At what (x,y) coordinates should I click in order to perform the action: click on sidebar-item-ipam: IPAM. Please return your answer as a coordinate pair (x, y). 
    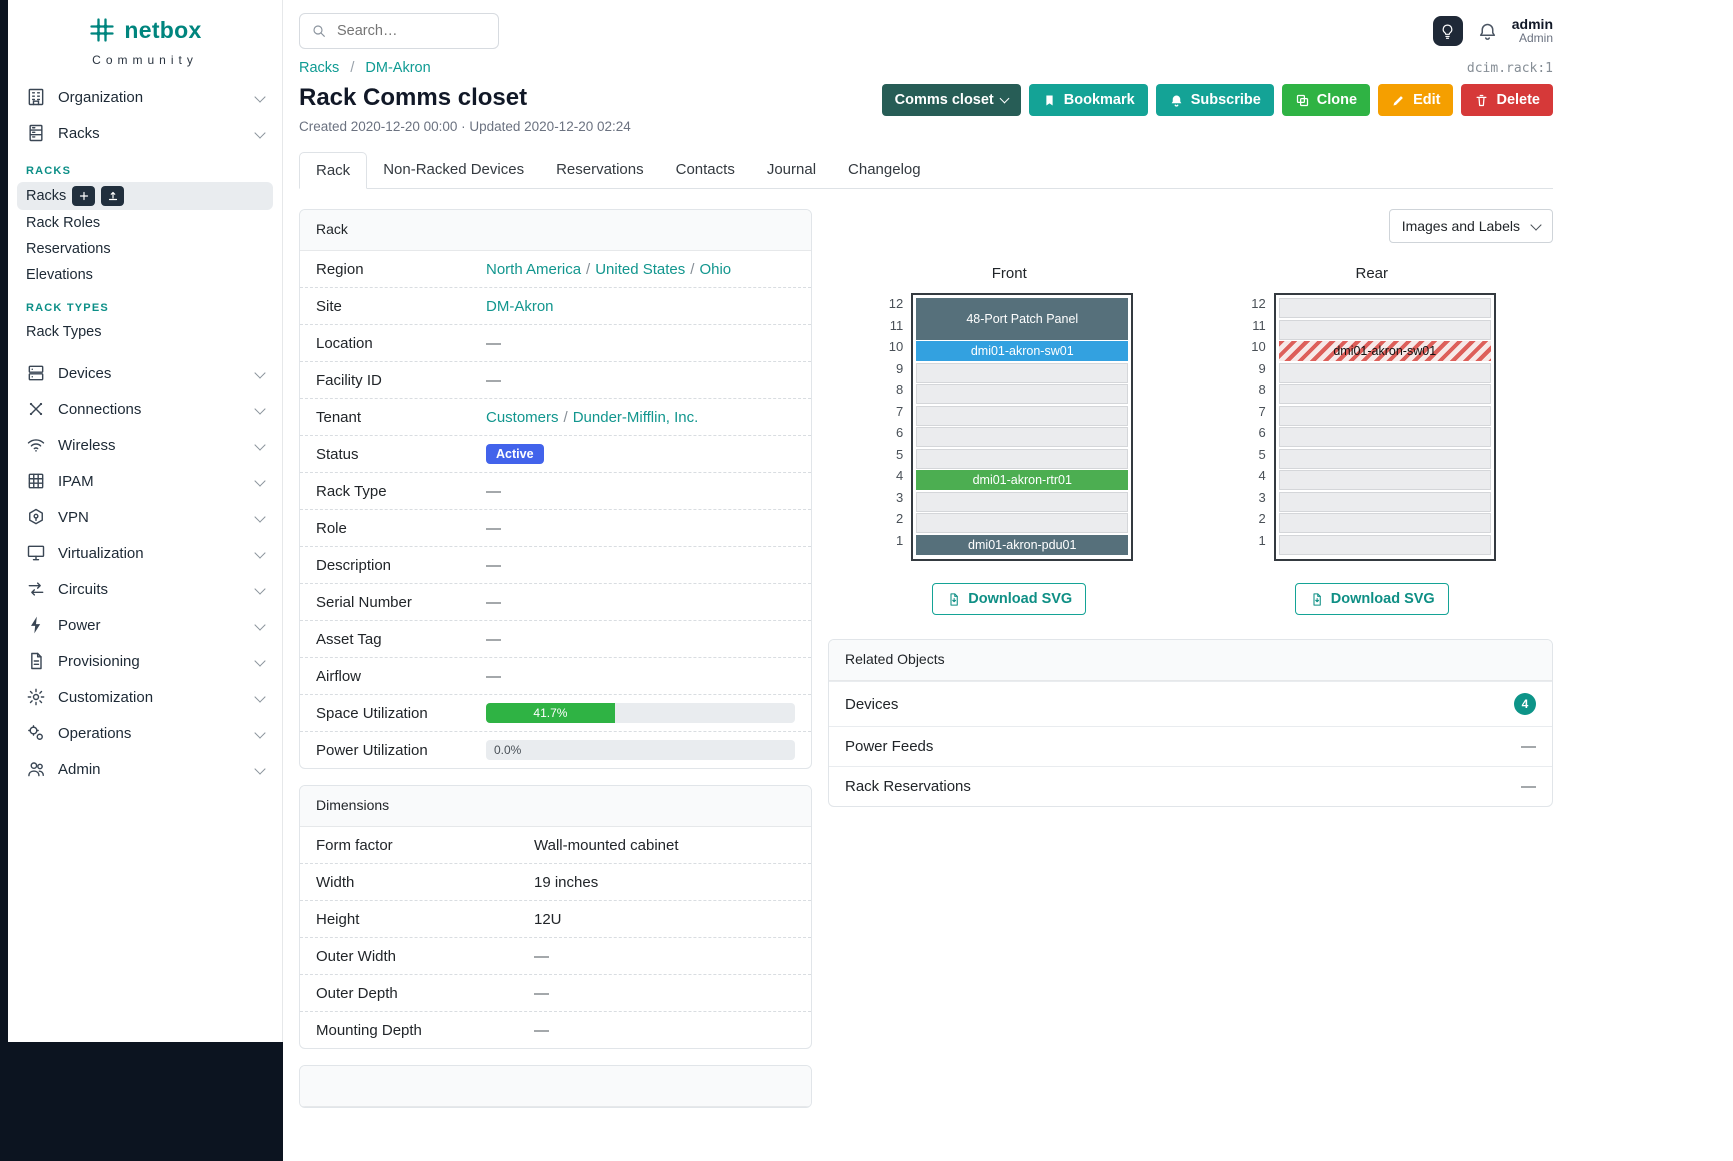
    Looking at the image, I should click on (145, 481).